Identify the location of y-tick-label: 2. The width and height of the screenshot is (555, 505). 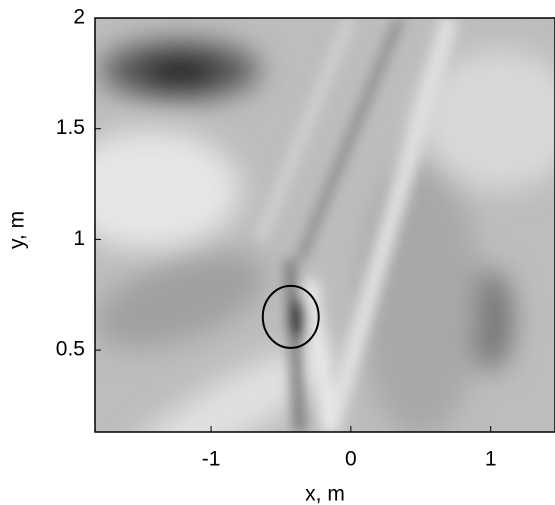
(79, 17).